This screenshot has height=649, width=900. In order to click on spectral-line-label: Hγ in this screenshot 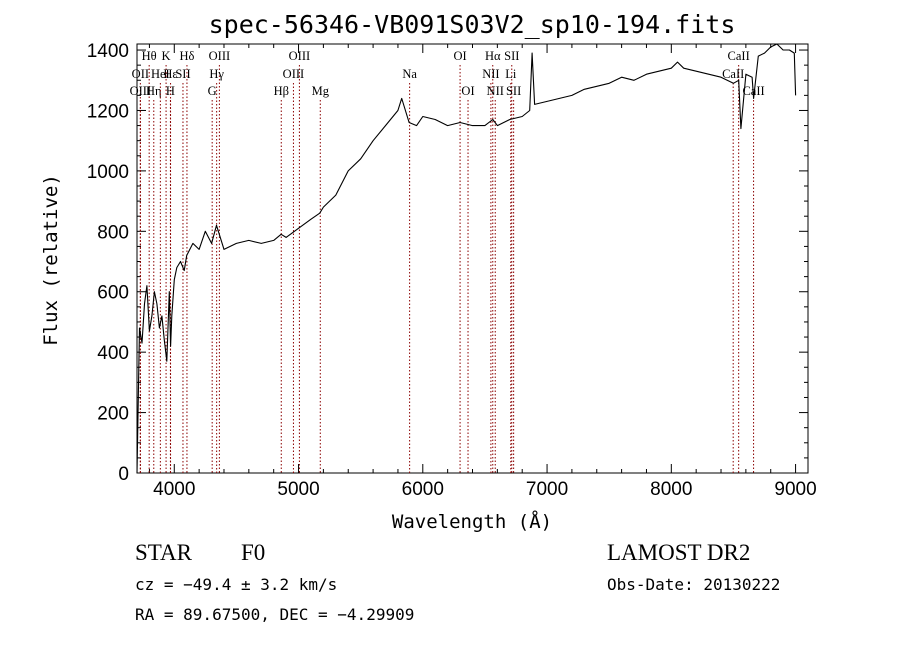, I will do `click(216, 74)`.